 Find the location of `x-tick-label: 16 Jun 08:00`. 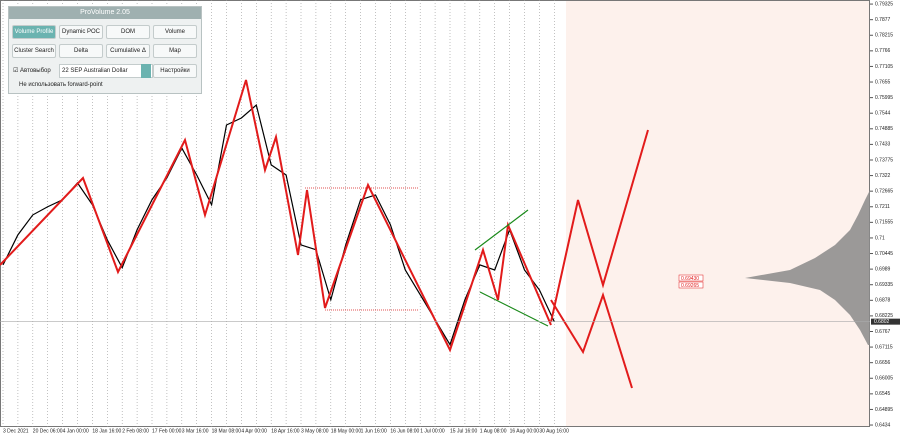

x-tick-label: 16 Jun 08:00 is located at coordinates (404, 431).